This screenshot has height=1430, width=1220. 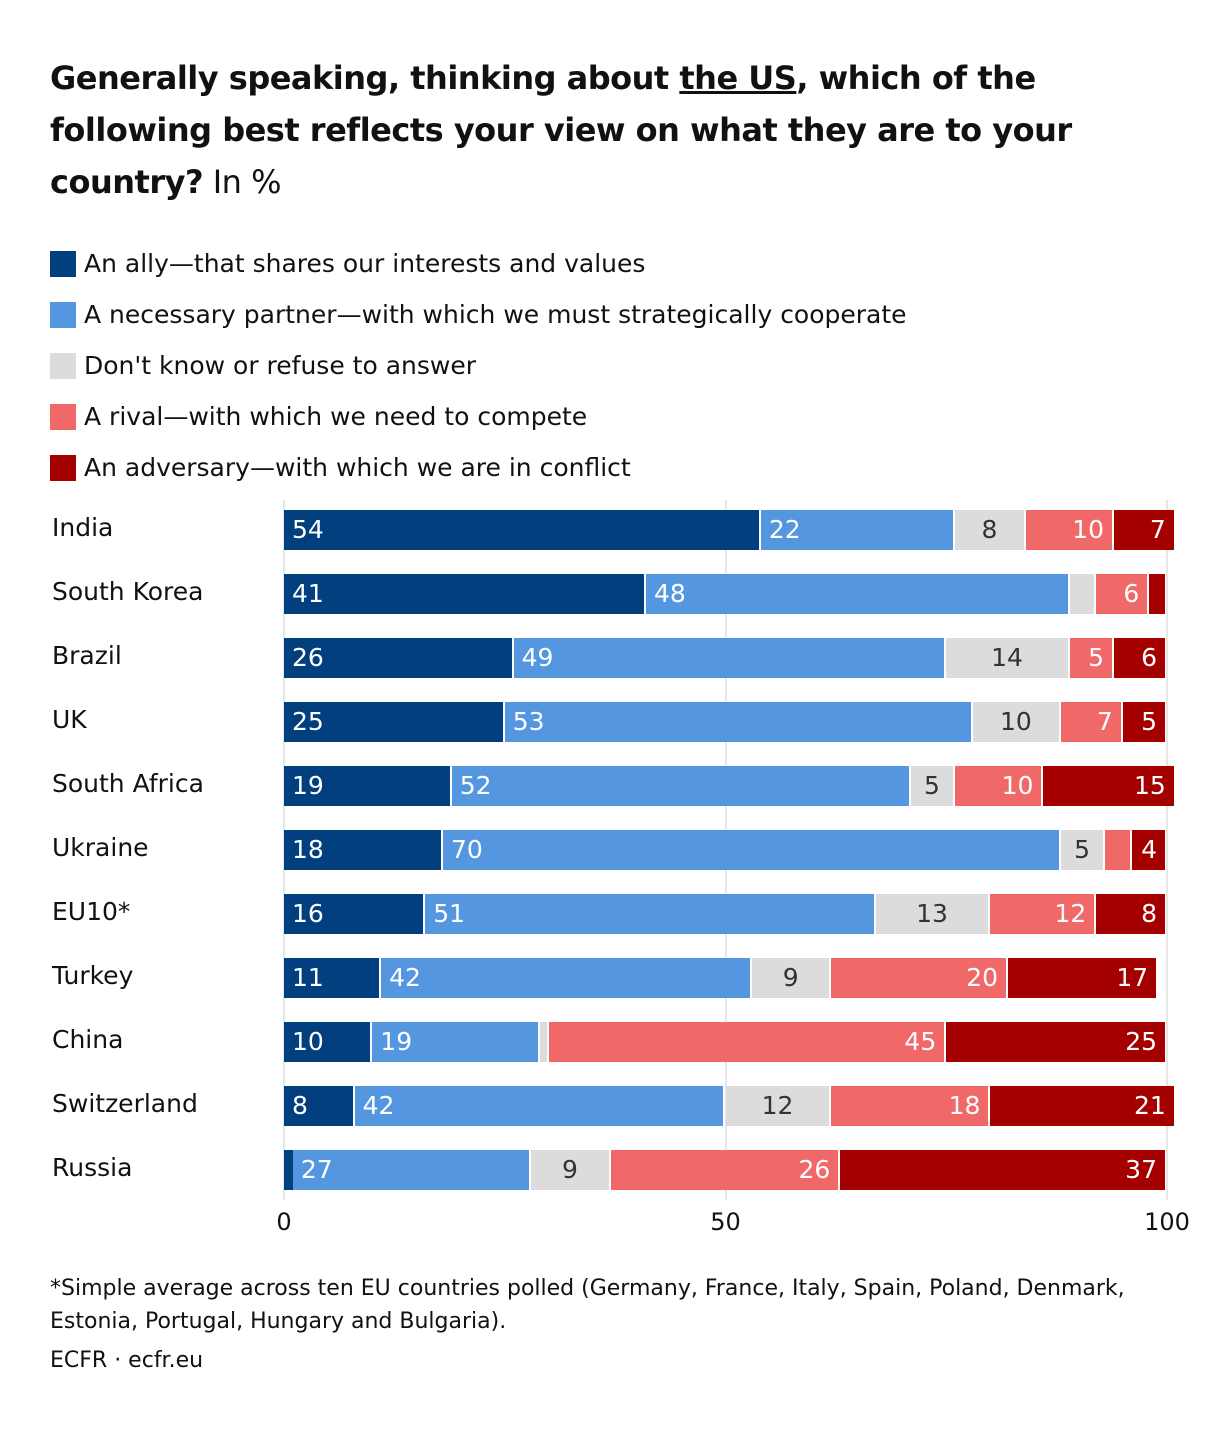 What do you see at coordinates (128, 591) in the screenshot?
I see `category-label: South Korea` at bounding box center [128, 591].